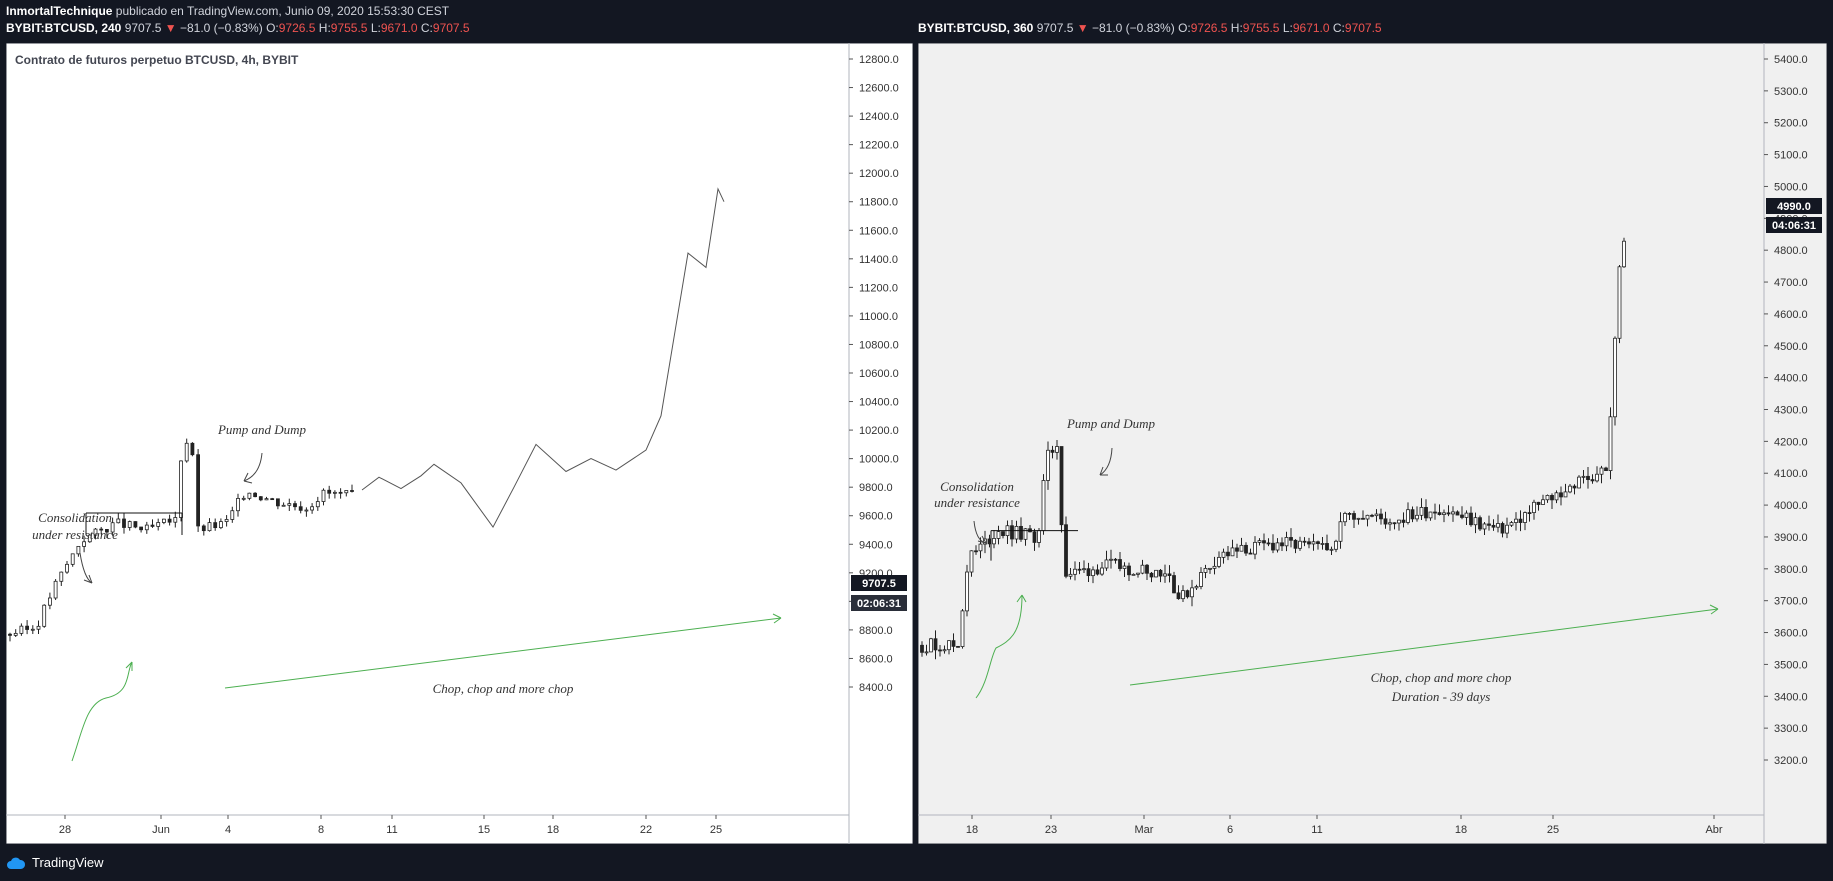  I want to click on x-tick: Abr, so click(1714, 825).